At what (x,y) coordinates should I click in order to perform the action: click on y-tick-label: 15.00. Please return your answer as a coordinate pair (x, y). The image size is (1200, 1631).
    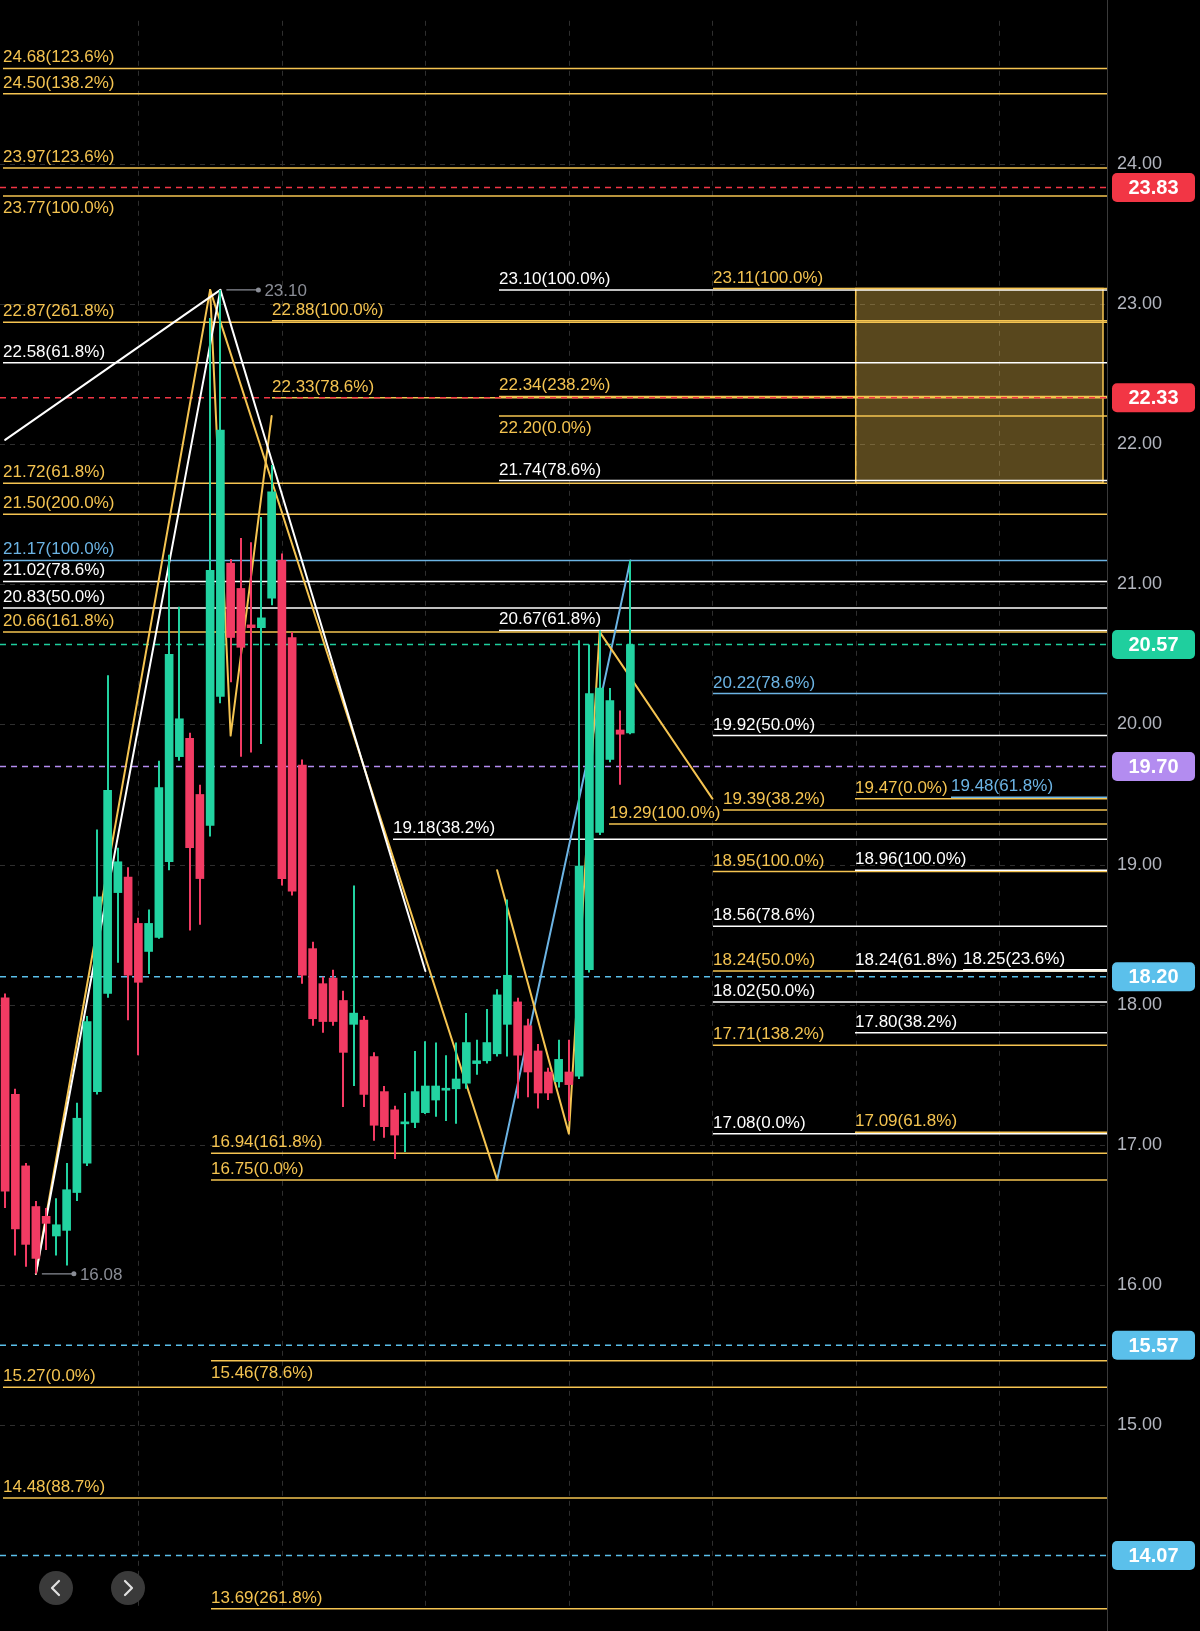
    Looking at the image, I should click on (1140, 1424).